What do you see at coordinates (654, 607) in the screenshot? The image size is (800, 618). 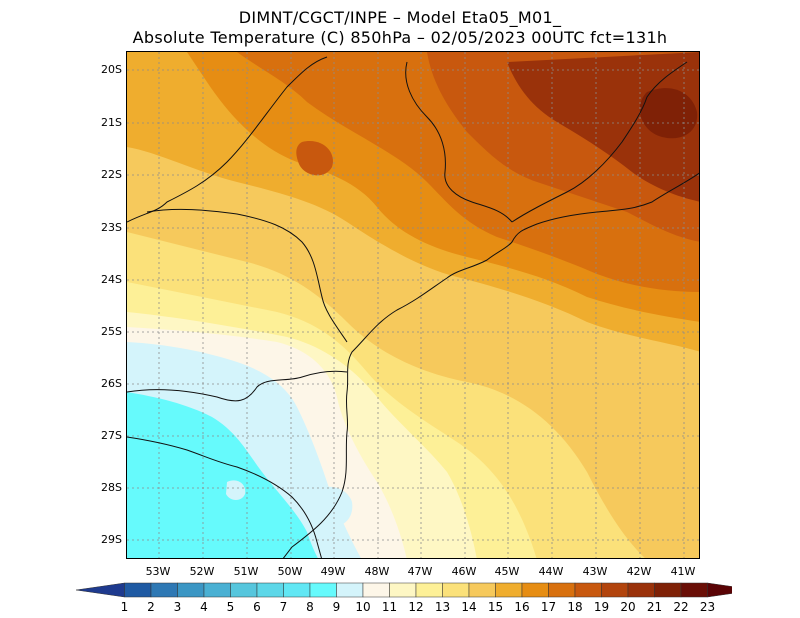 I see `color-scale-label: 21` at bounding box center [654, 607].